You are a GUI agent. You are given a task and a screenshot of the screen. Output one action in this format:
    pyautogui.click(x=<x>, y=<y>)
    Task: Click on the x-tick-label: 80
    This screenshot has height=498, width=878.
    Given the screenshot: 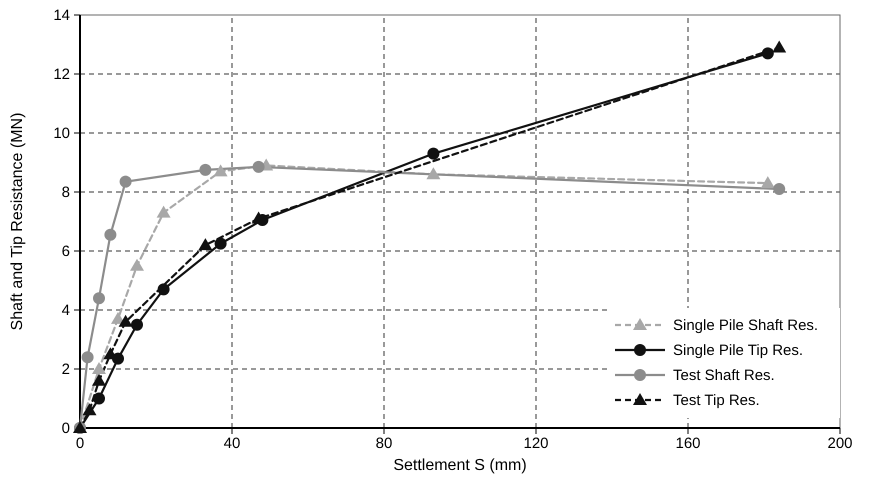 What is the action you would take?
    pyautogui.click(x=384, y=443)
    